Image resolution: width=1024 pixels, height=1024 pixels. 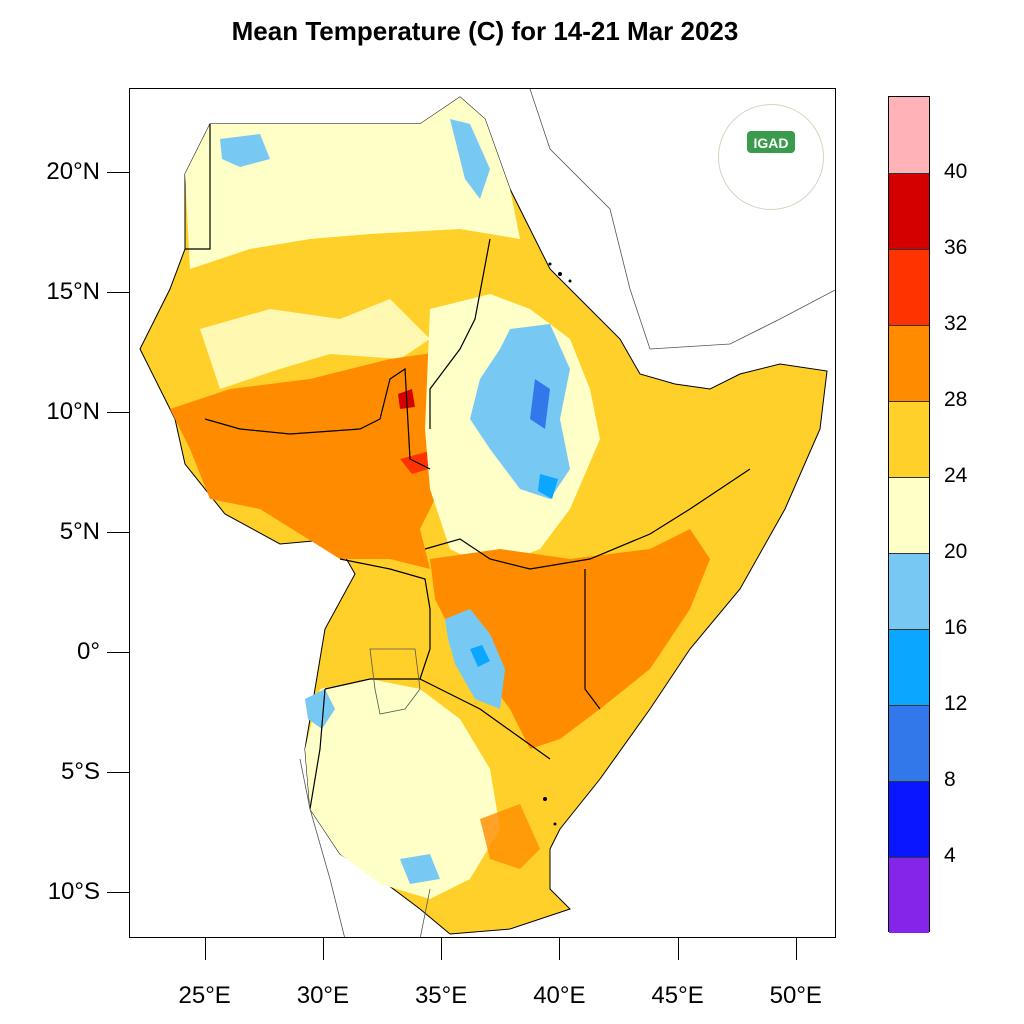 What do you see at coordinates (557, 544) in the screenshot?
I see `coastline-islands` at bounding box center [557, 544].